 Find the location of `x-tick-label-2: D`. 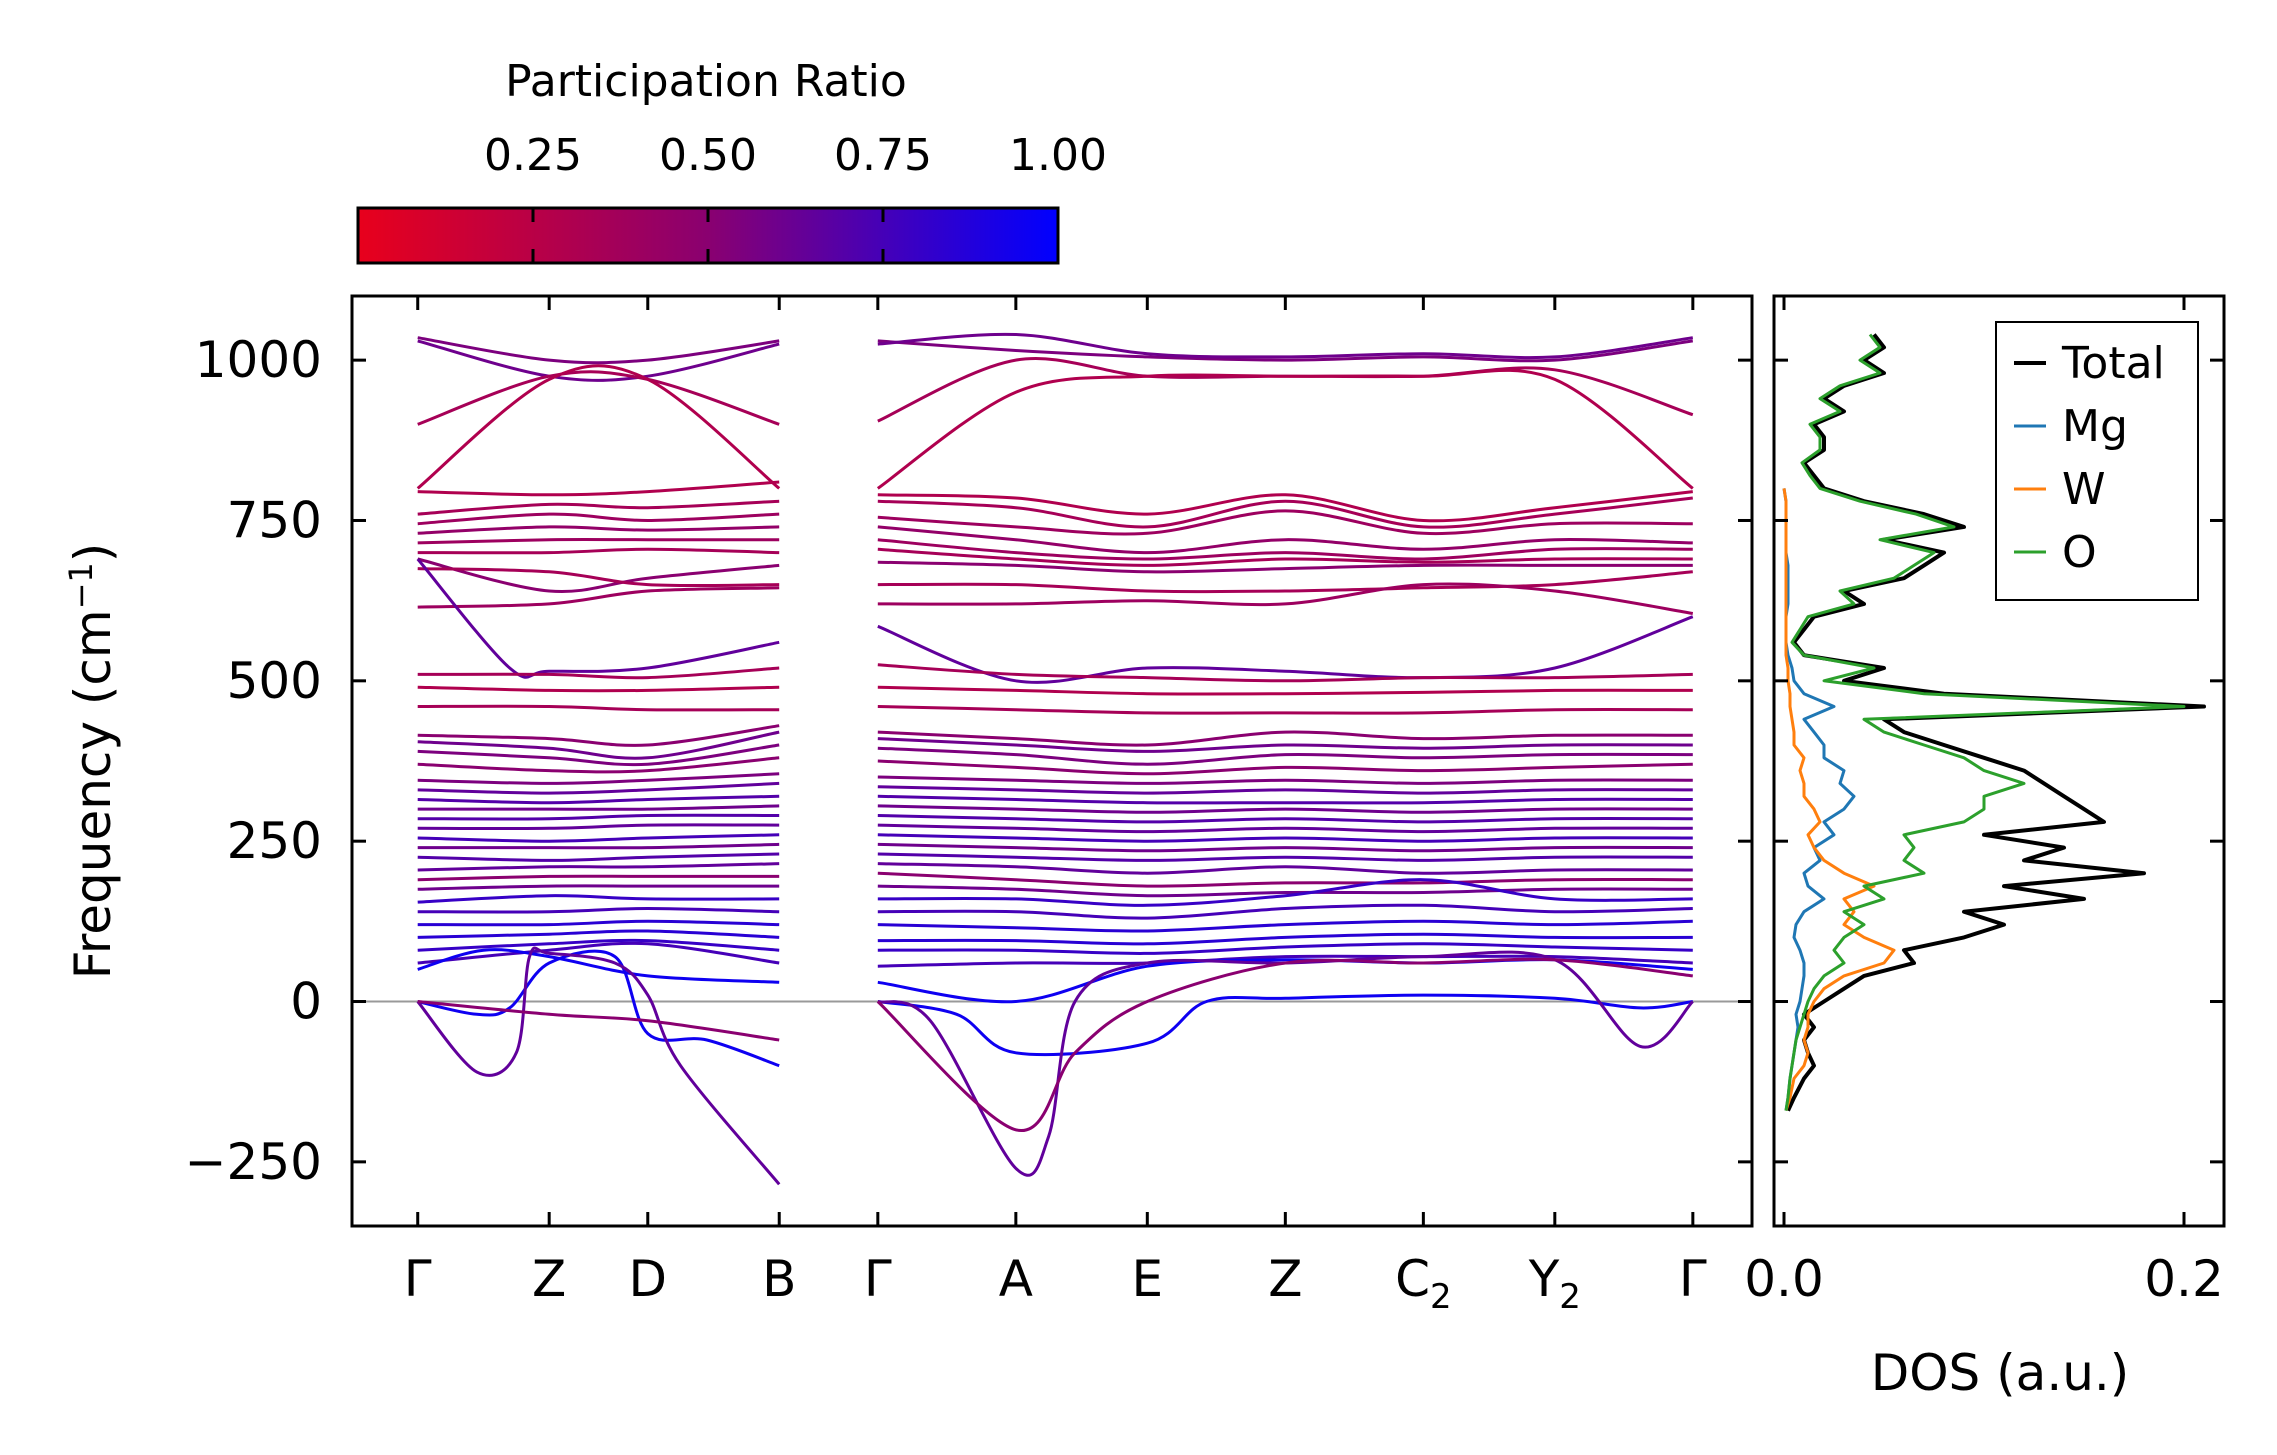

x-tick-label-2: D is located at coordinates (648, 1279).